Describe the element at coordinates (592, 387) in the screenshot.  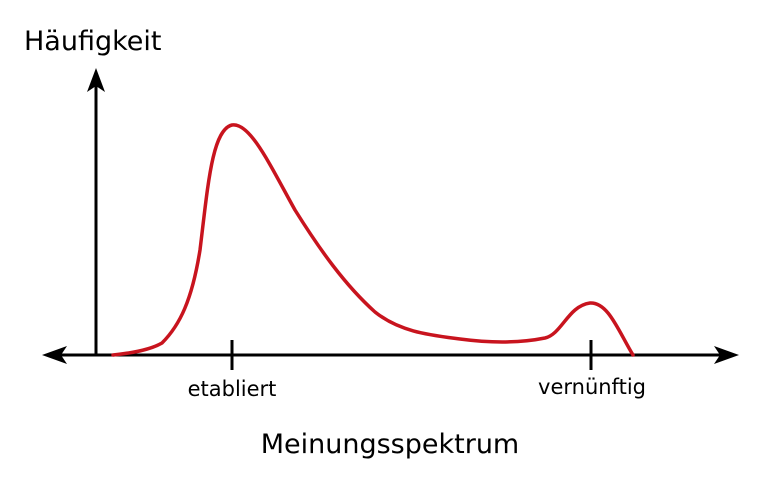
I see `tick-label-vernuenftig: vernünftig` at that location.